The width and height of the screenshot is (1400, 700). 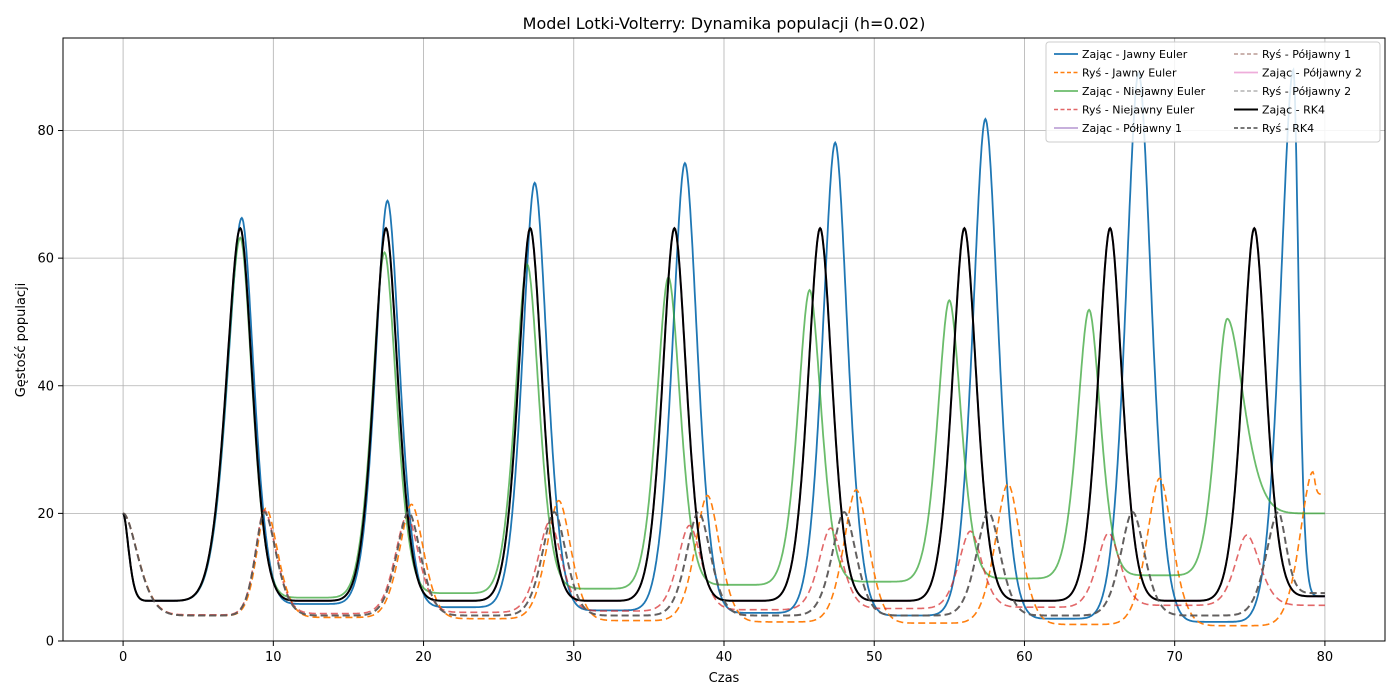 I want to click on x-tick-label: 10, so click(x=273, y=657).